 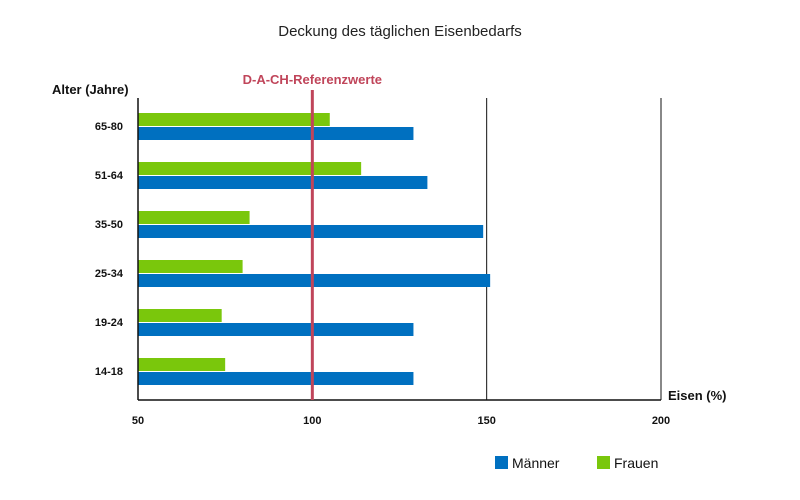 I want to click on x-tick-label: 150, so click(x=486, y=421).